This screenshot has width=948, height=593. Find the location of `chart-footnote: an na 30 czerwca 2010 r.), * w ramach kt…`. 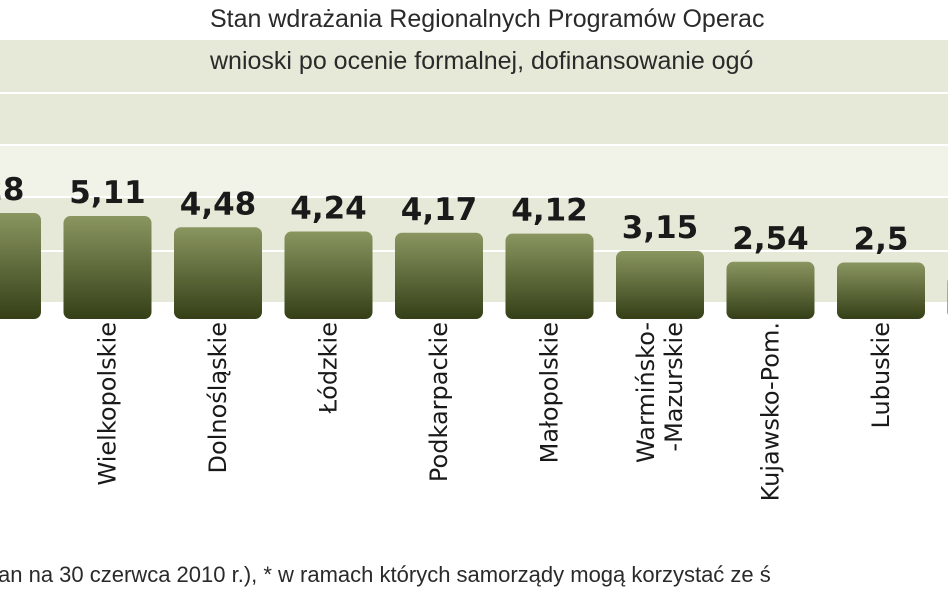

chart-footnote: an na 30 czerwca 2010 r.), * w ramach kt… is located at coordinates (385, 574).